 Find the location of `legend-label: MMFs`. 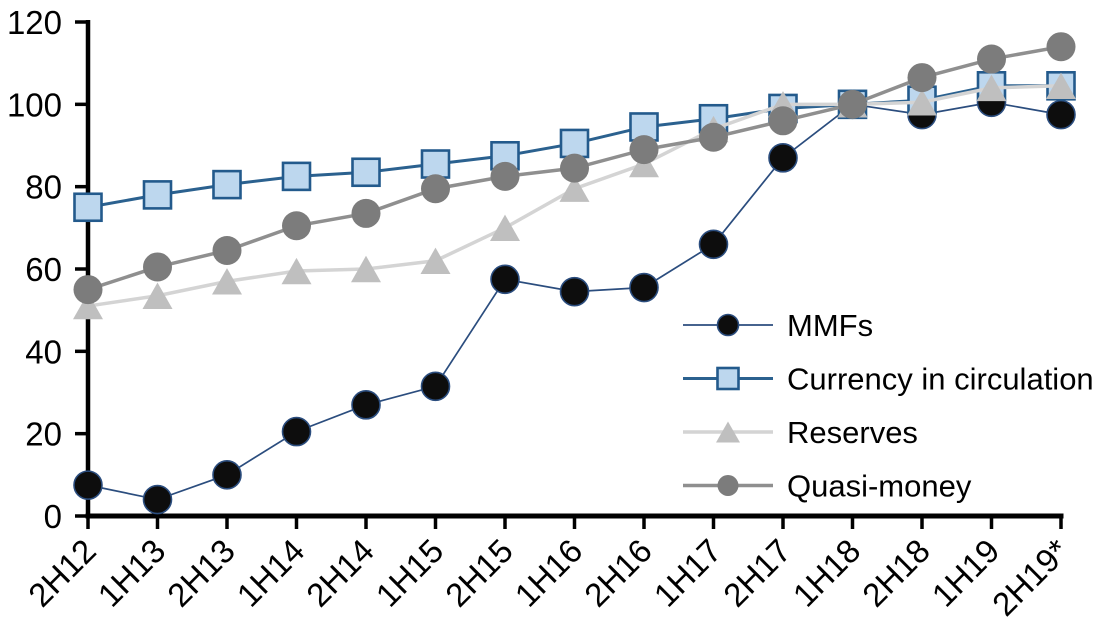

legend-label: MMFs is located at coordinates (830, 325).